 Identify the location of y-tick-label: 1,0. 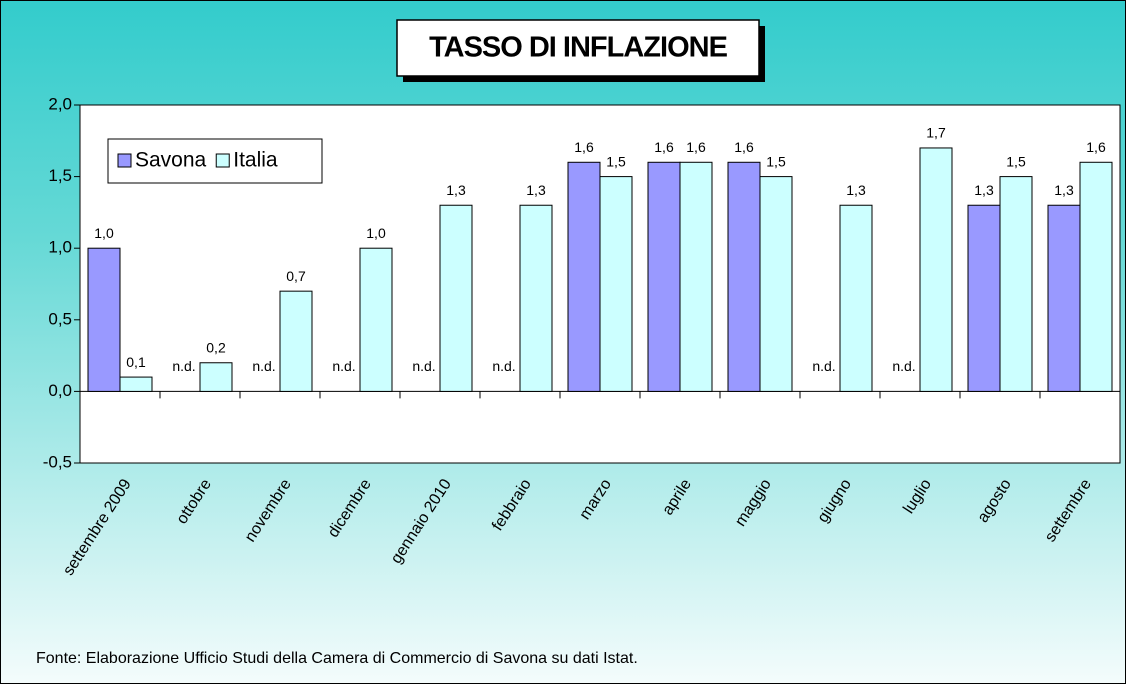
(60, 247).